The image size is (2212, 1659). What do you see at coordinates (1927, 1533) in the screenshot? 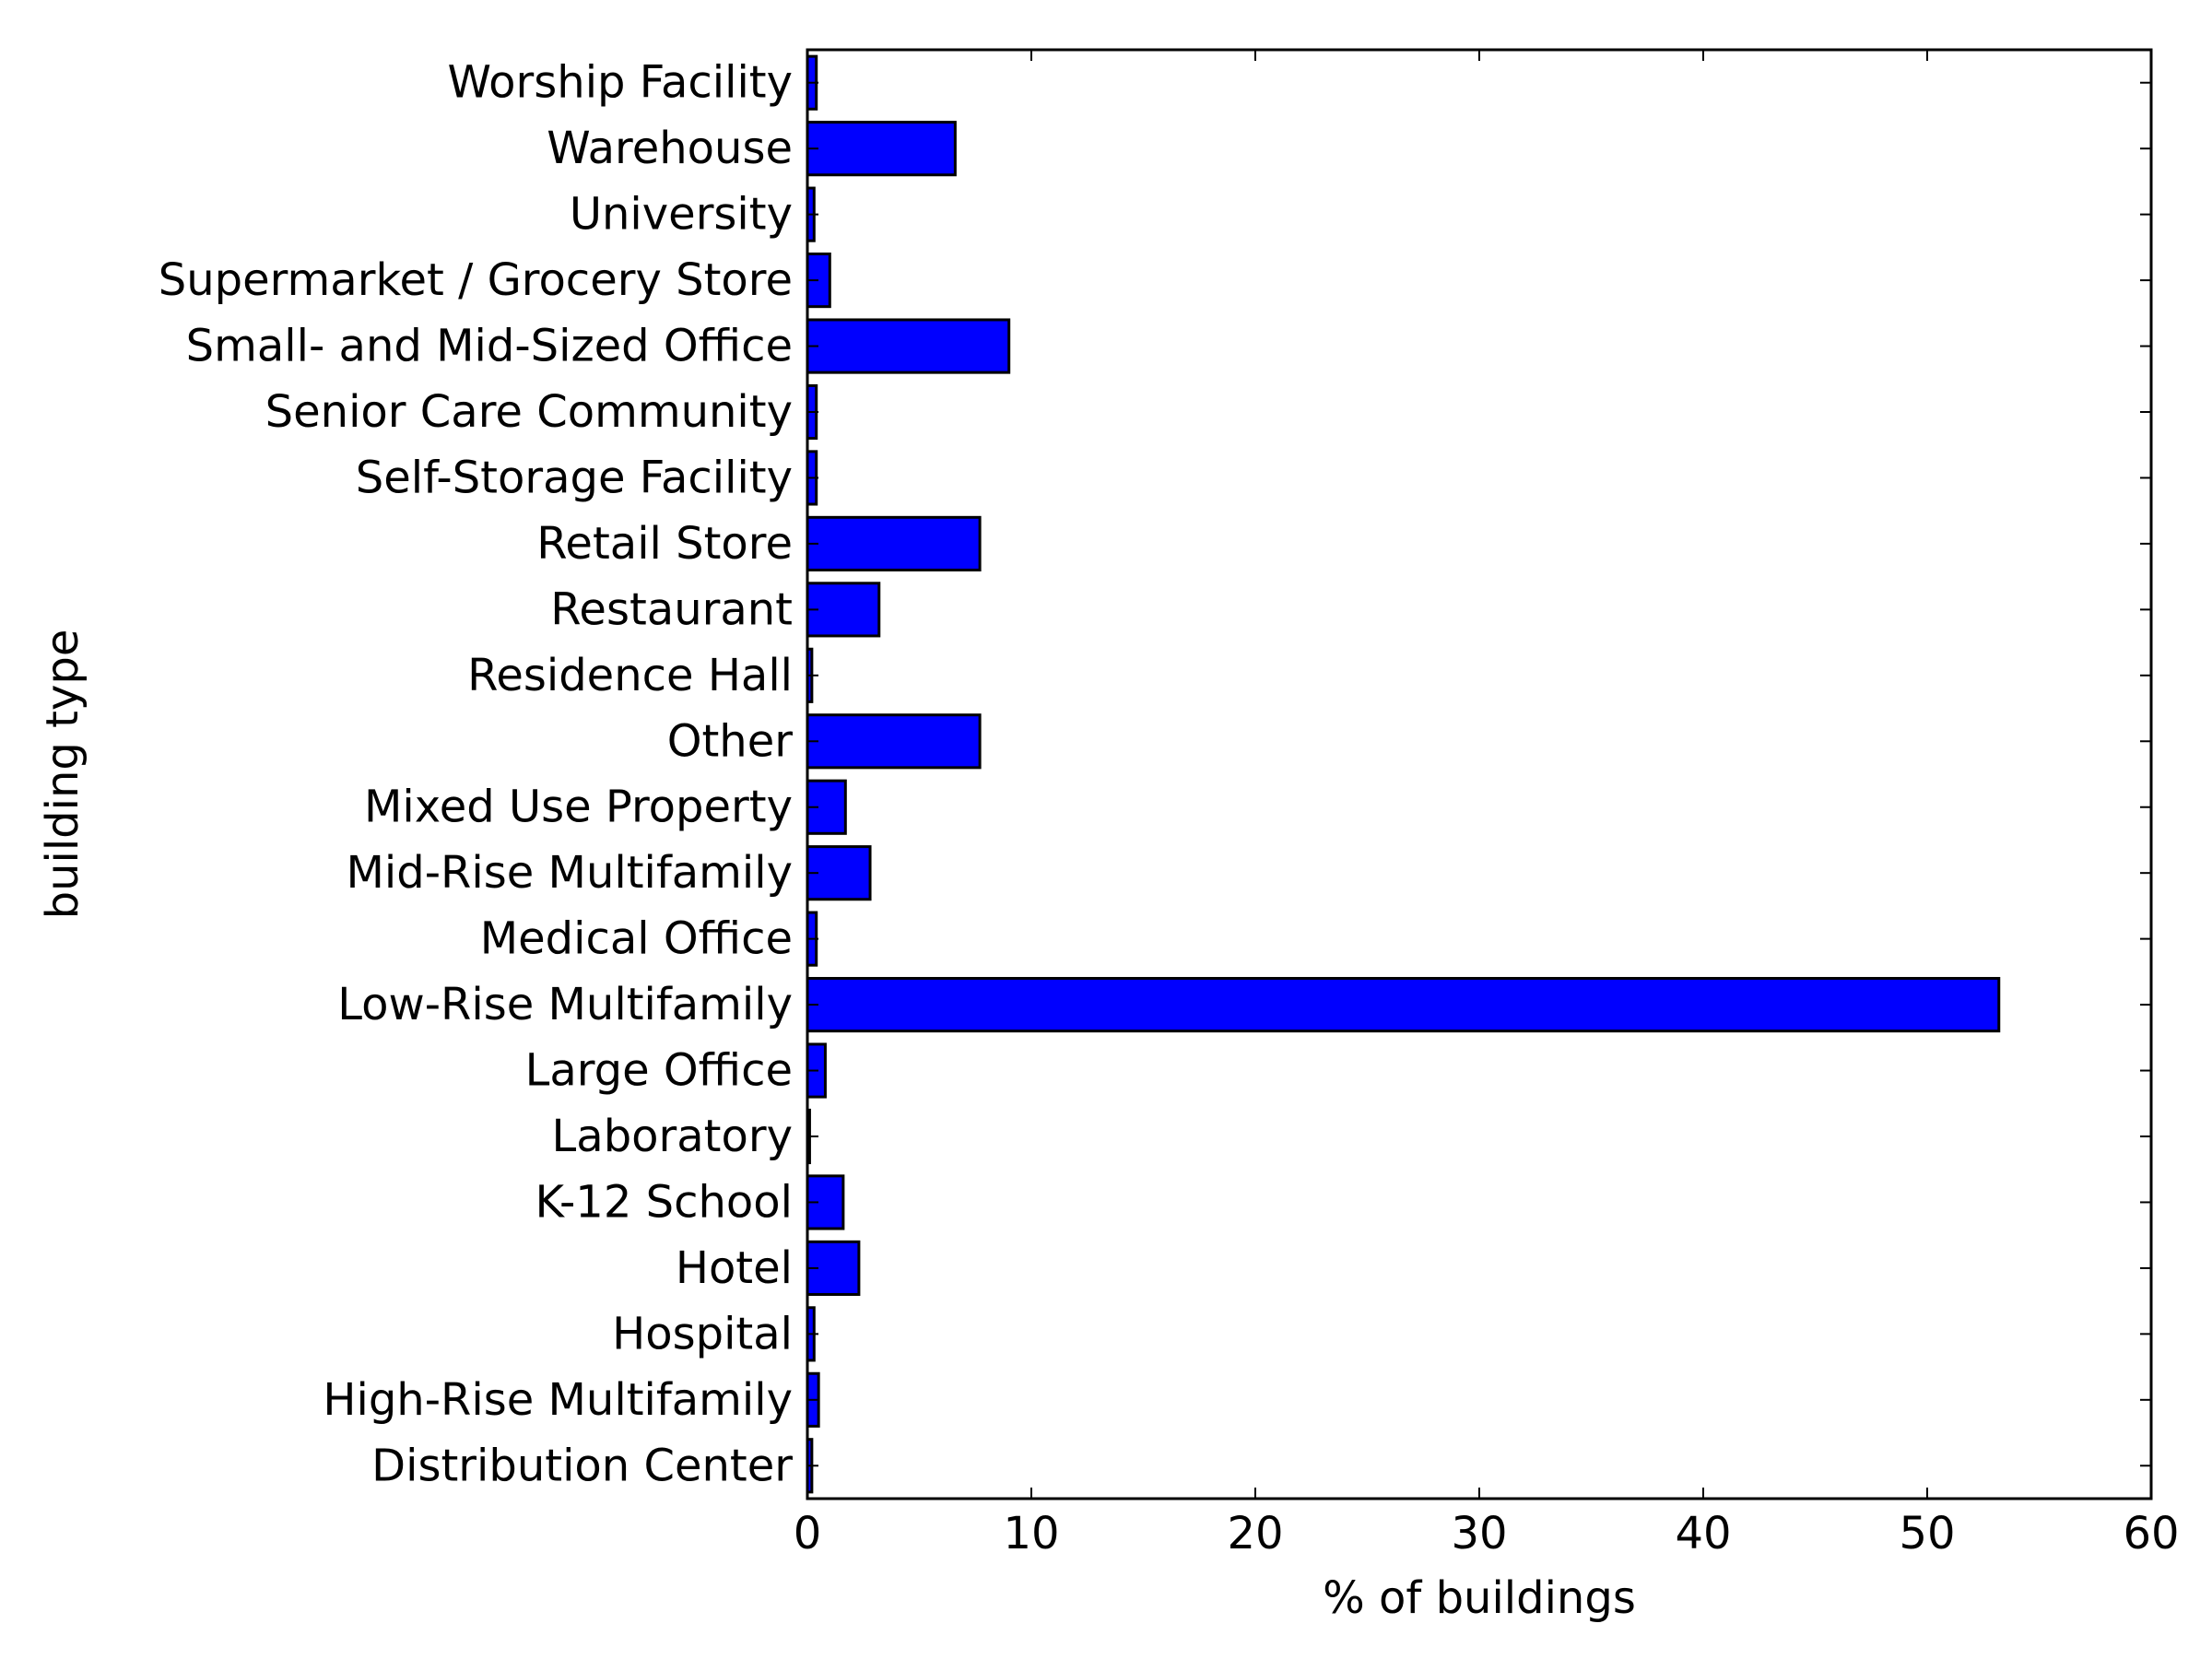
I see `x-tick-label: 50` at bounding box center [1927, 1533].